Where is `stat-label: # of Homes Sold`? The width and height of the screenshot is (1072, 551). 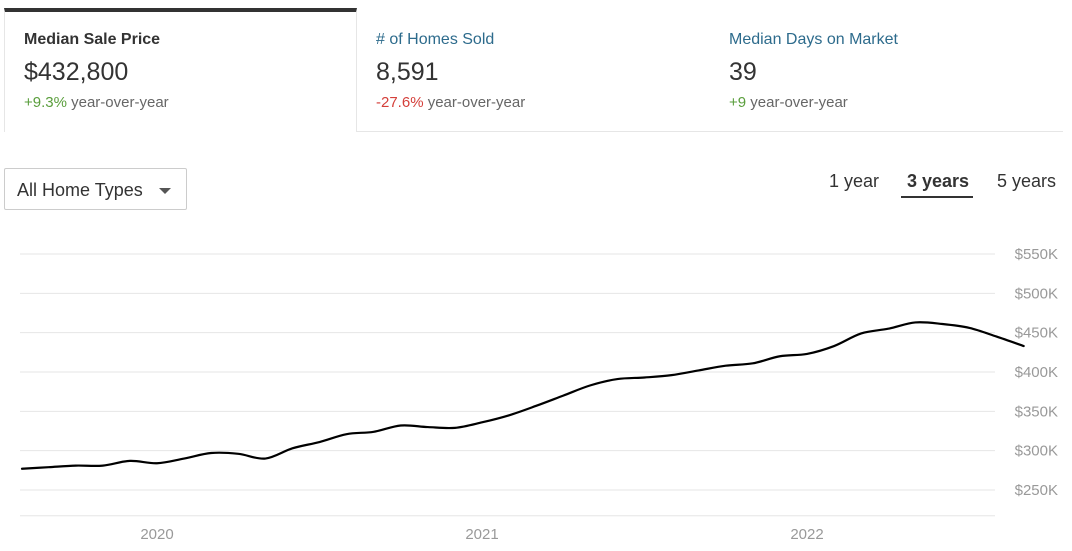
stat-label: # of Homes Sold is located at coordinates (435, 39).